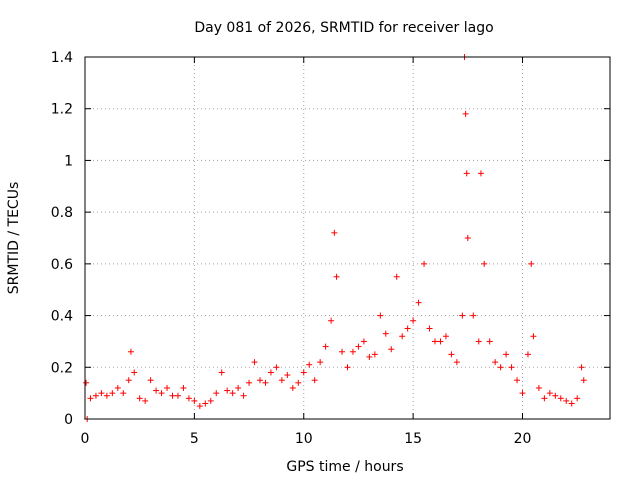 This screenshot has width=640, height=480. I want to click on y-tick-label: 1, so click(68, 161).